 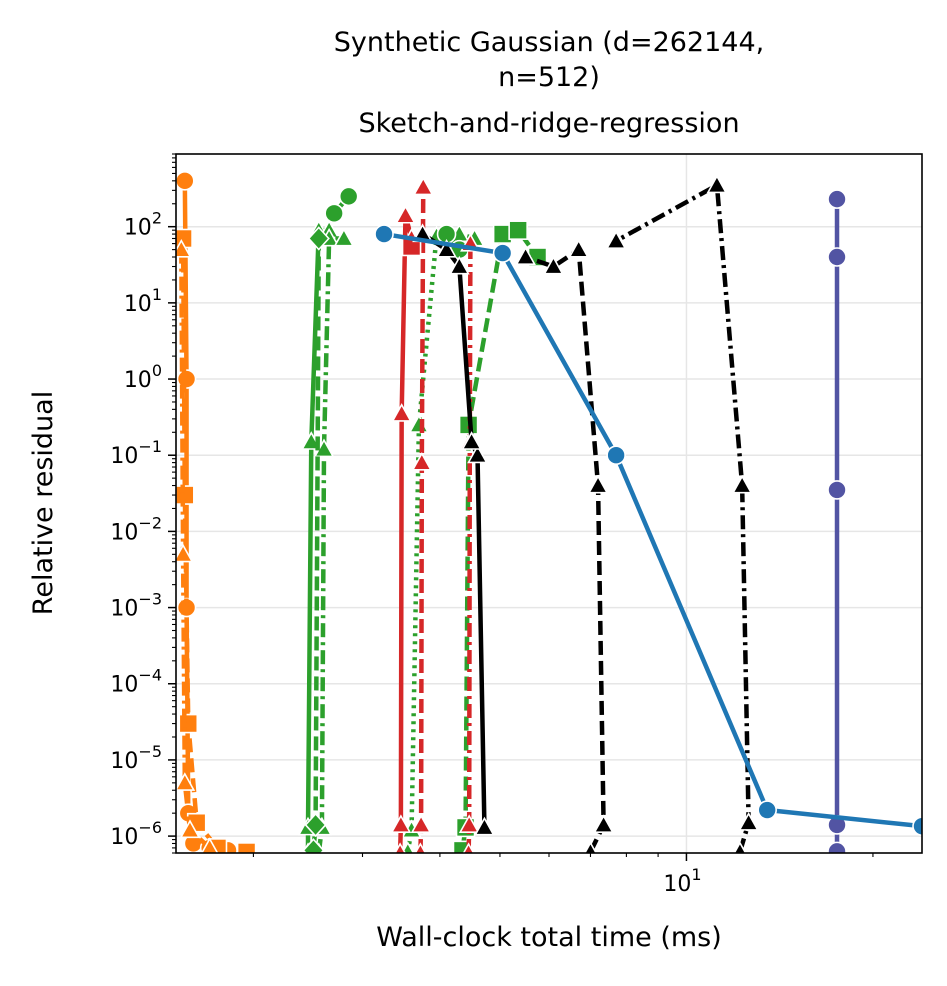 I want to click on y-tick-exponent: 2, so click(x=157, y=218).